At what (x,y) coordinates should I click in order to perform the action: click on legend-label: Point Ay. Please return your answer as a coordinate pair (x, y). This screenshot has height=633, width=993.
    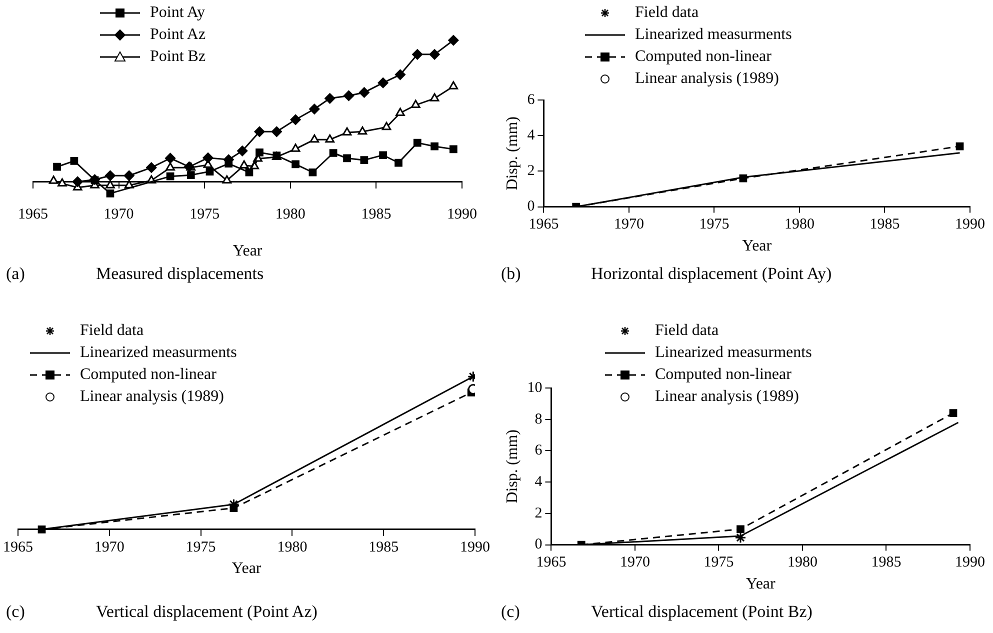
    Looking at the image, I should click on (177, 13).